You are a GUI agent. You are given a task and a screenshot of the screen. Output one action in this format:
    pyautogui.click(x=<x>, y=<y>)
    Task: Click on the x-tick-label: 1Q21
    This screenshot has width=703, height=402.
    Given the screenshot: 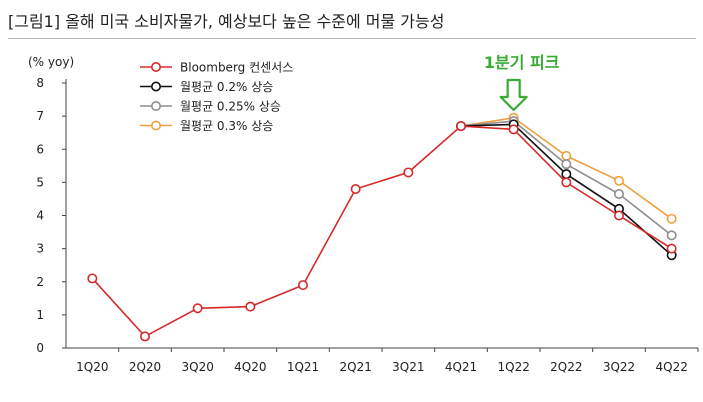 What is the action you would take?
    pyautogui.click(x=303, y=367)
    